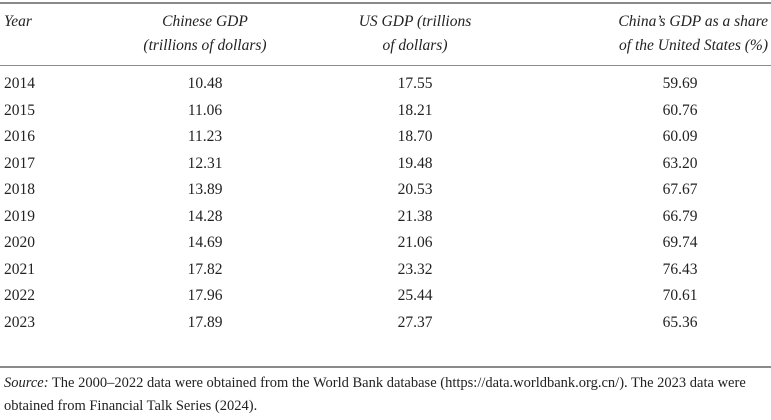  I want to click on header-year: Year, so click(18, 22).